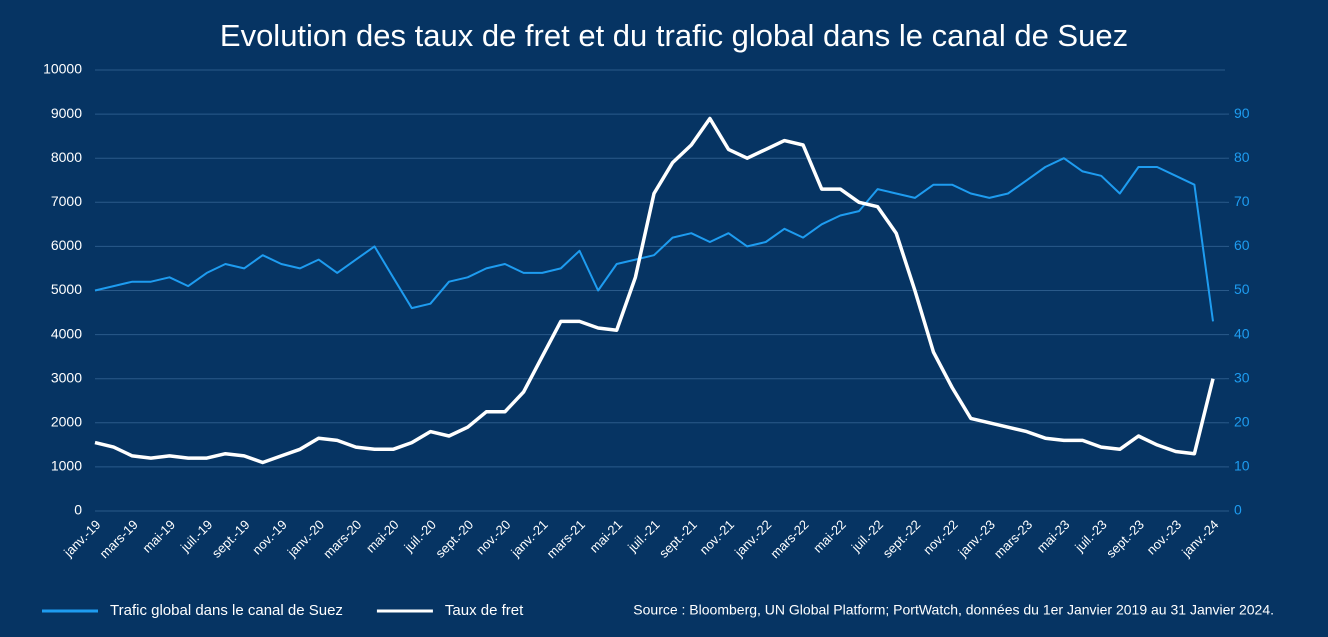  Describe the element at coordinates (66, 245) in the screenshot. I see `y-tick-label: 6000` at that location.